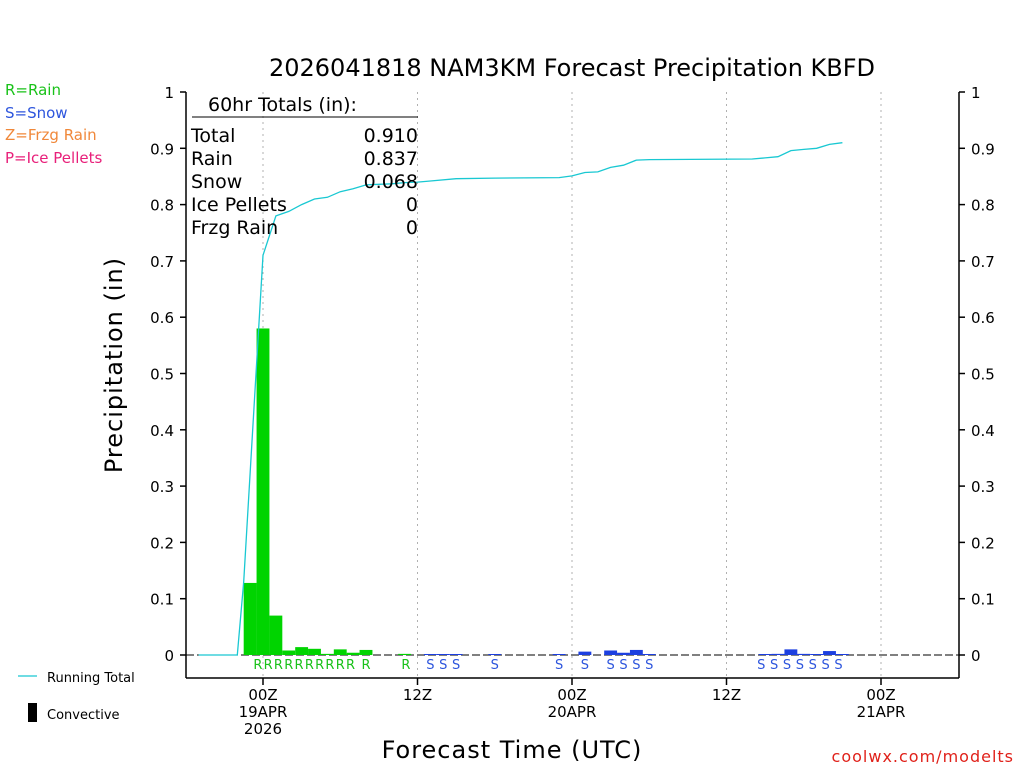 This screenshot has width=1024, height=768. What do you see at coordinates (162, 206) in the screenshot?
I see `y-tick-label-left-8: 0.8` at bounding box center [162, 206].